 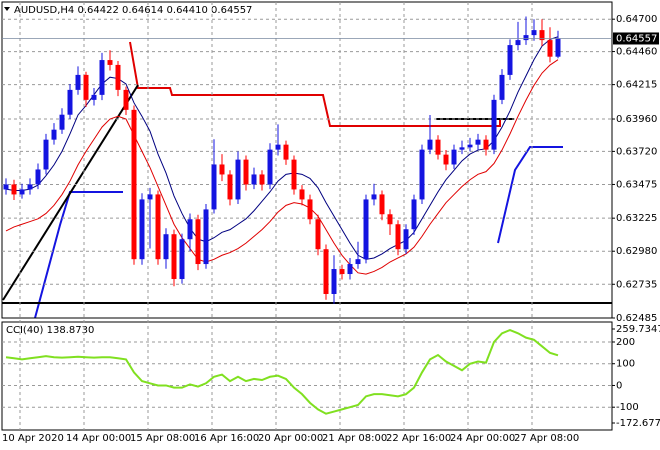 What do you see at coordinates (636, 218) in the screenshot?
I see `y-tick-label: 0.63225` at bounding box center [636, 218].